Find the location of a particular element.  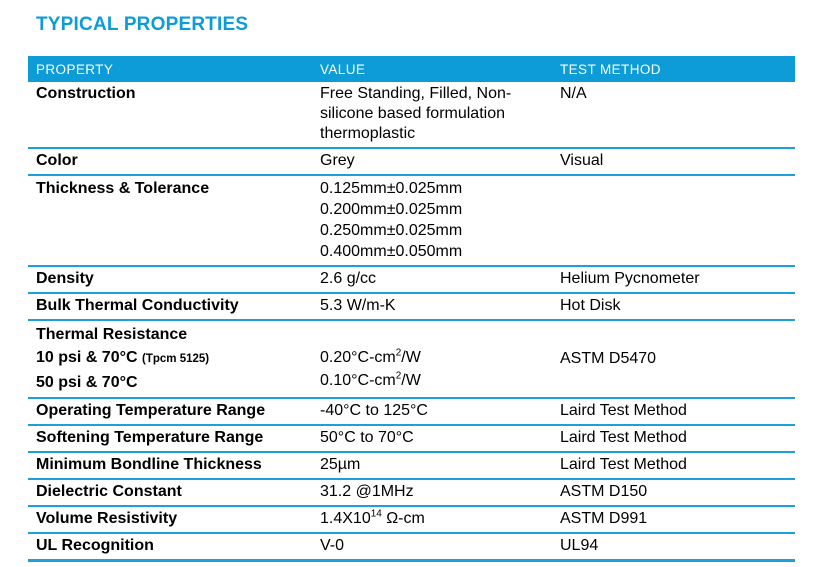

test-method-cell: ASTM D991 is located at coordinates (604, 518).